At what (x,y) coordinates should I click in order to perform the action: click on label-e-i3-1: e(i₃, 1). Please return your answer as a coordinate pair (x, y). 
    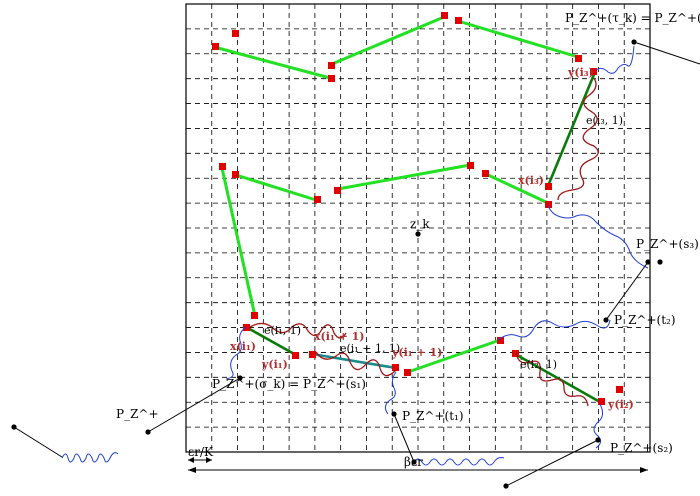
    Looking at the image, I should click on (604, 120).